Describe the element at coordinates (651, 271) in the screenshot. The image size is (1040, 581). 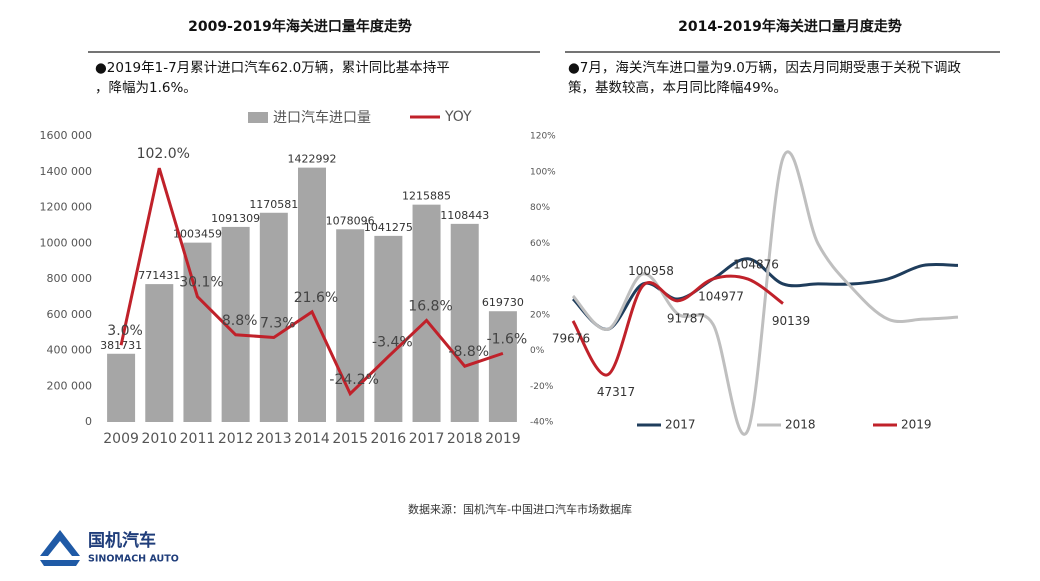
I see `data-label: 100958` at that location.